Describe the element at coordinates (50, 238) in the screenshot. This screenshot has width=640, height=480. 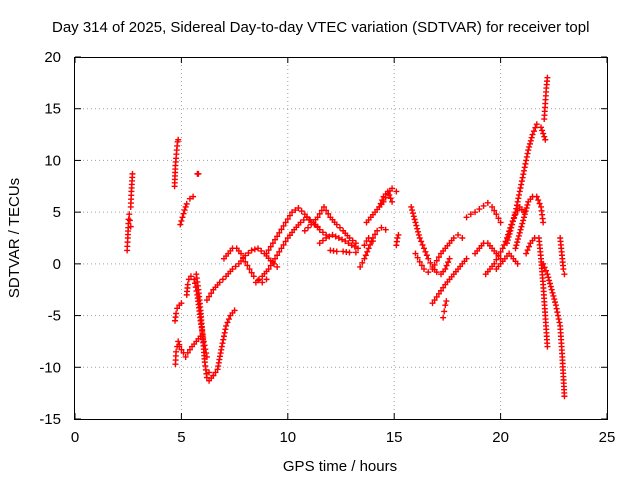
I see `y-tick-labels: -15 -10 -5 0 5 10 15 20` at that location.